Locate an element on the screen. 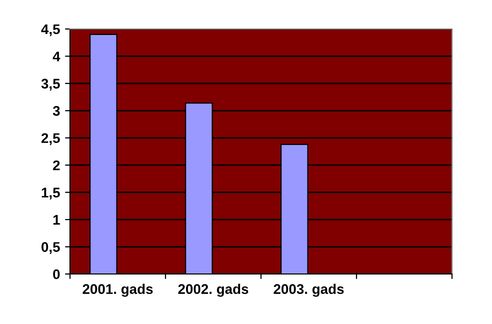 The image size is (492, 324). x-tick-label: 2001. gads is located at coordinates (117, 290).